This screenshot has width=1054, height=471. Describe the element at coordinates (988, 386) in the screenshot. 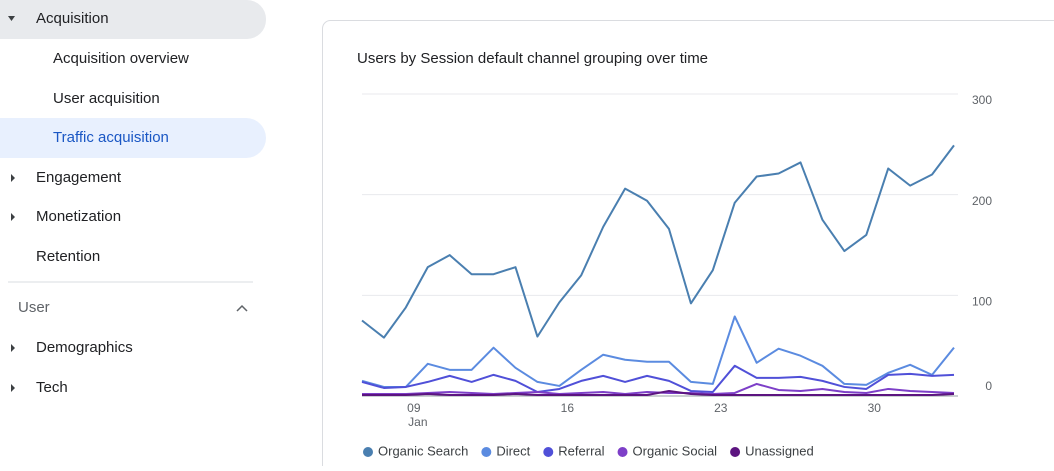

I see `y-tick-label: 0` at that location.